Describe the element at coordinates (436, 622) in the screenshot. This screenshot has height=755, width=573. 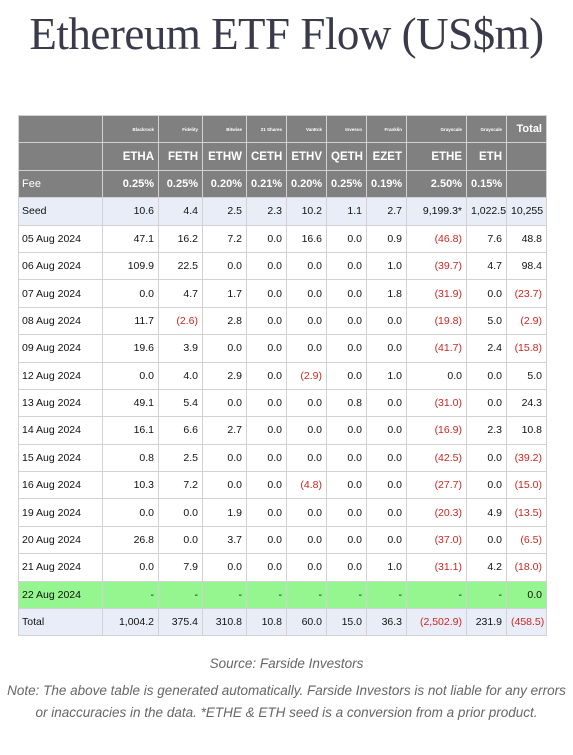
I see `flow-value: (2,502.9)` at that location.